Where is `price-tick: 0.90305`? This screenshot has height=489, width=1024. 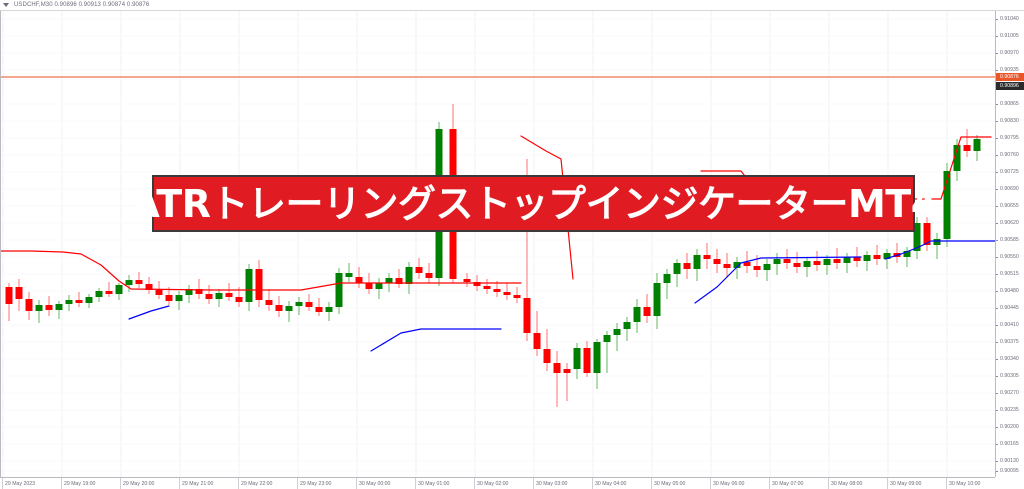 price-tick: 0.90305 is located at coordinates (1007, 376).